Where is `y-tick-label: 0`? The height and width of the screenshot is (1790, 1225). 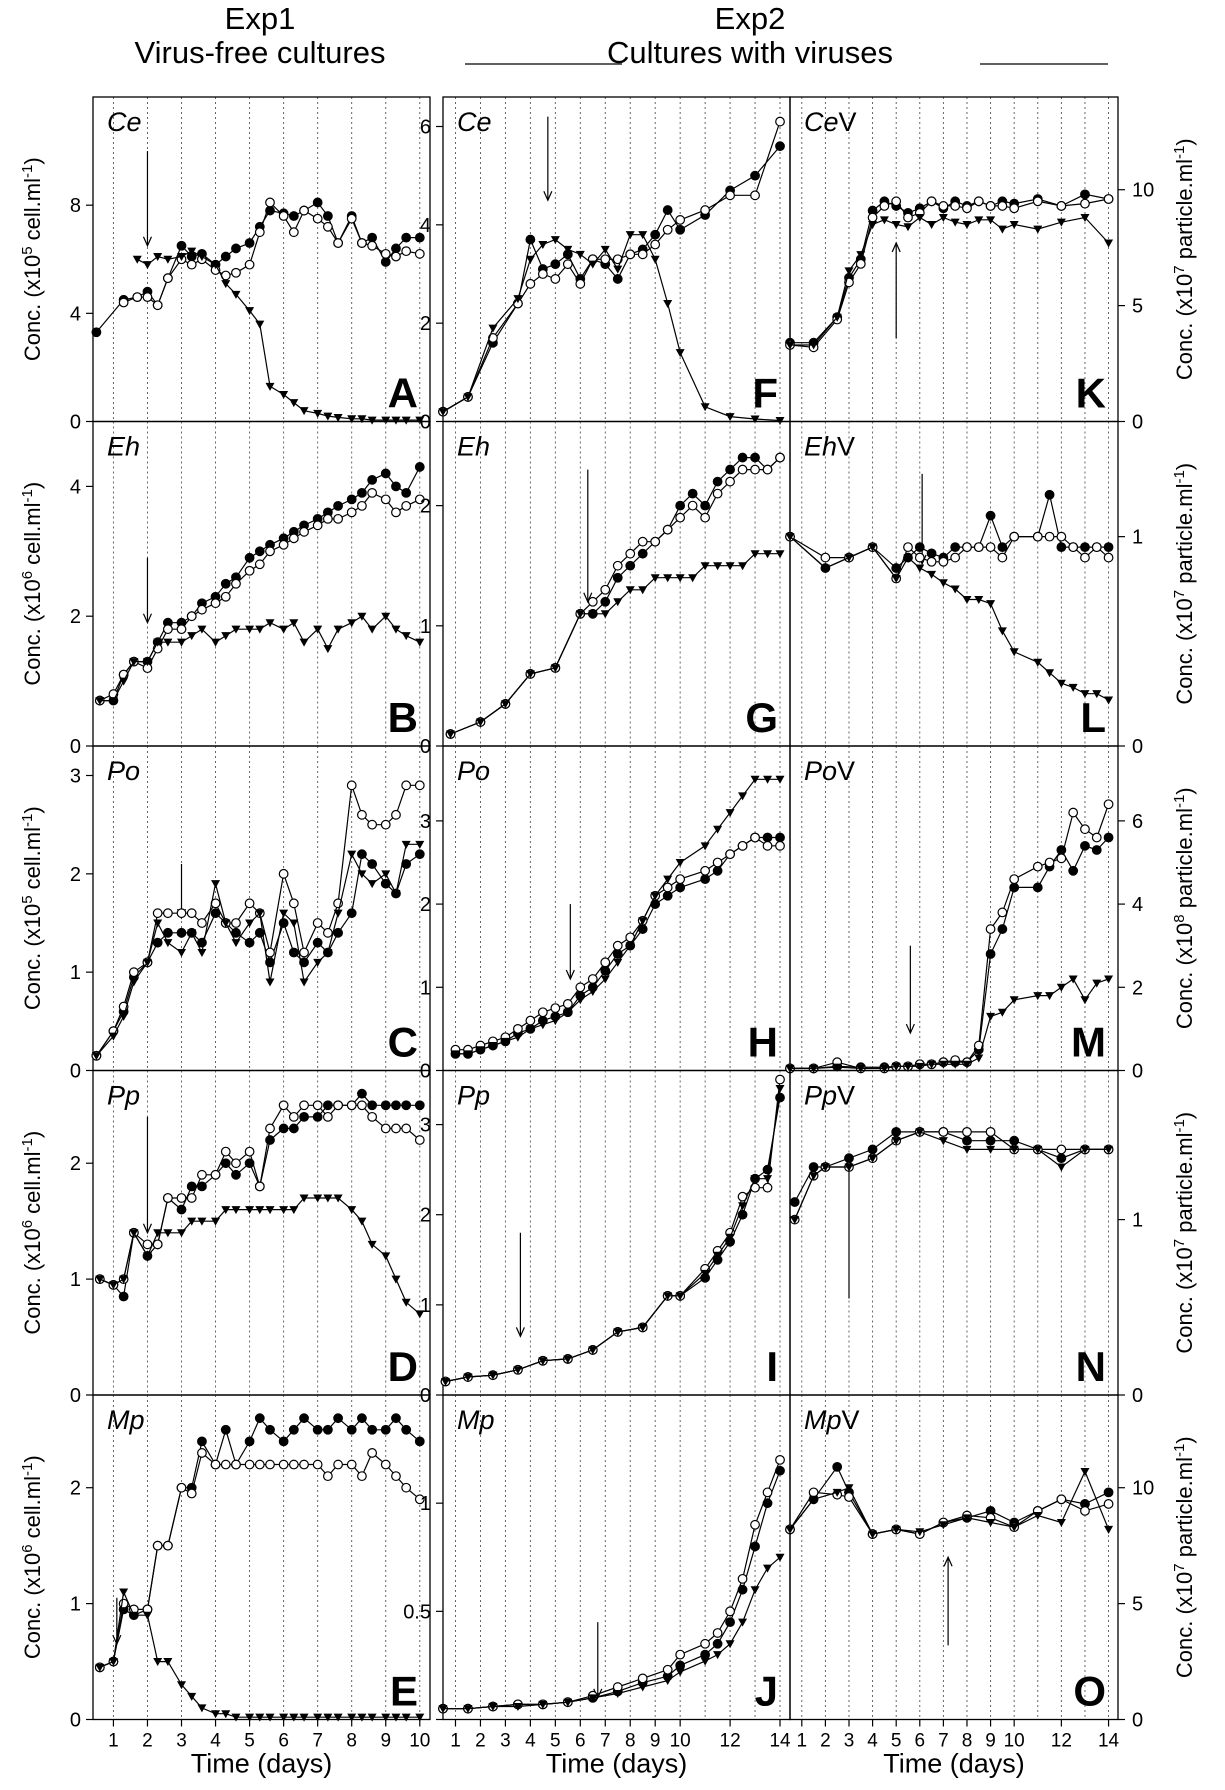
y-tick-label: 0 is located at coordinates (425, 1396).